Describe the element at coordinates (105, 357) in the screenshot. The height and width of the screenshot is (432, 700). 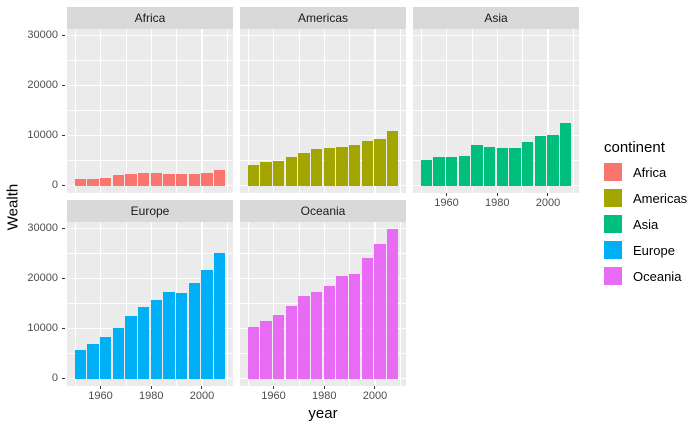
I see `bar-europe-1962` at that location.